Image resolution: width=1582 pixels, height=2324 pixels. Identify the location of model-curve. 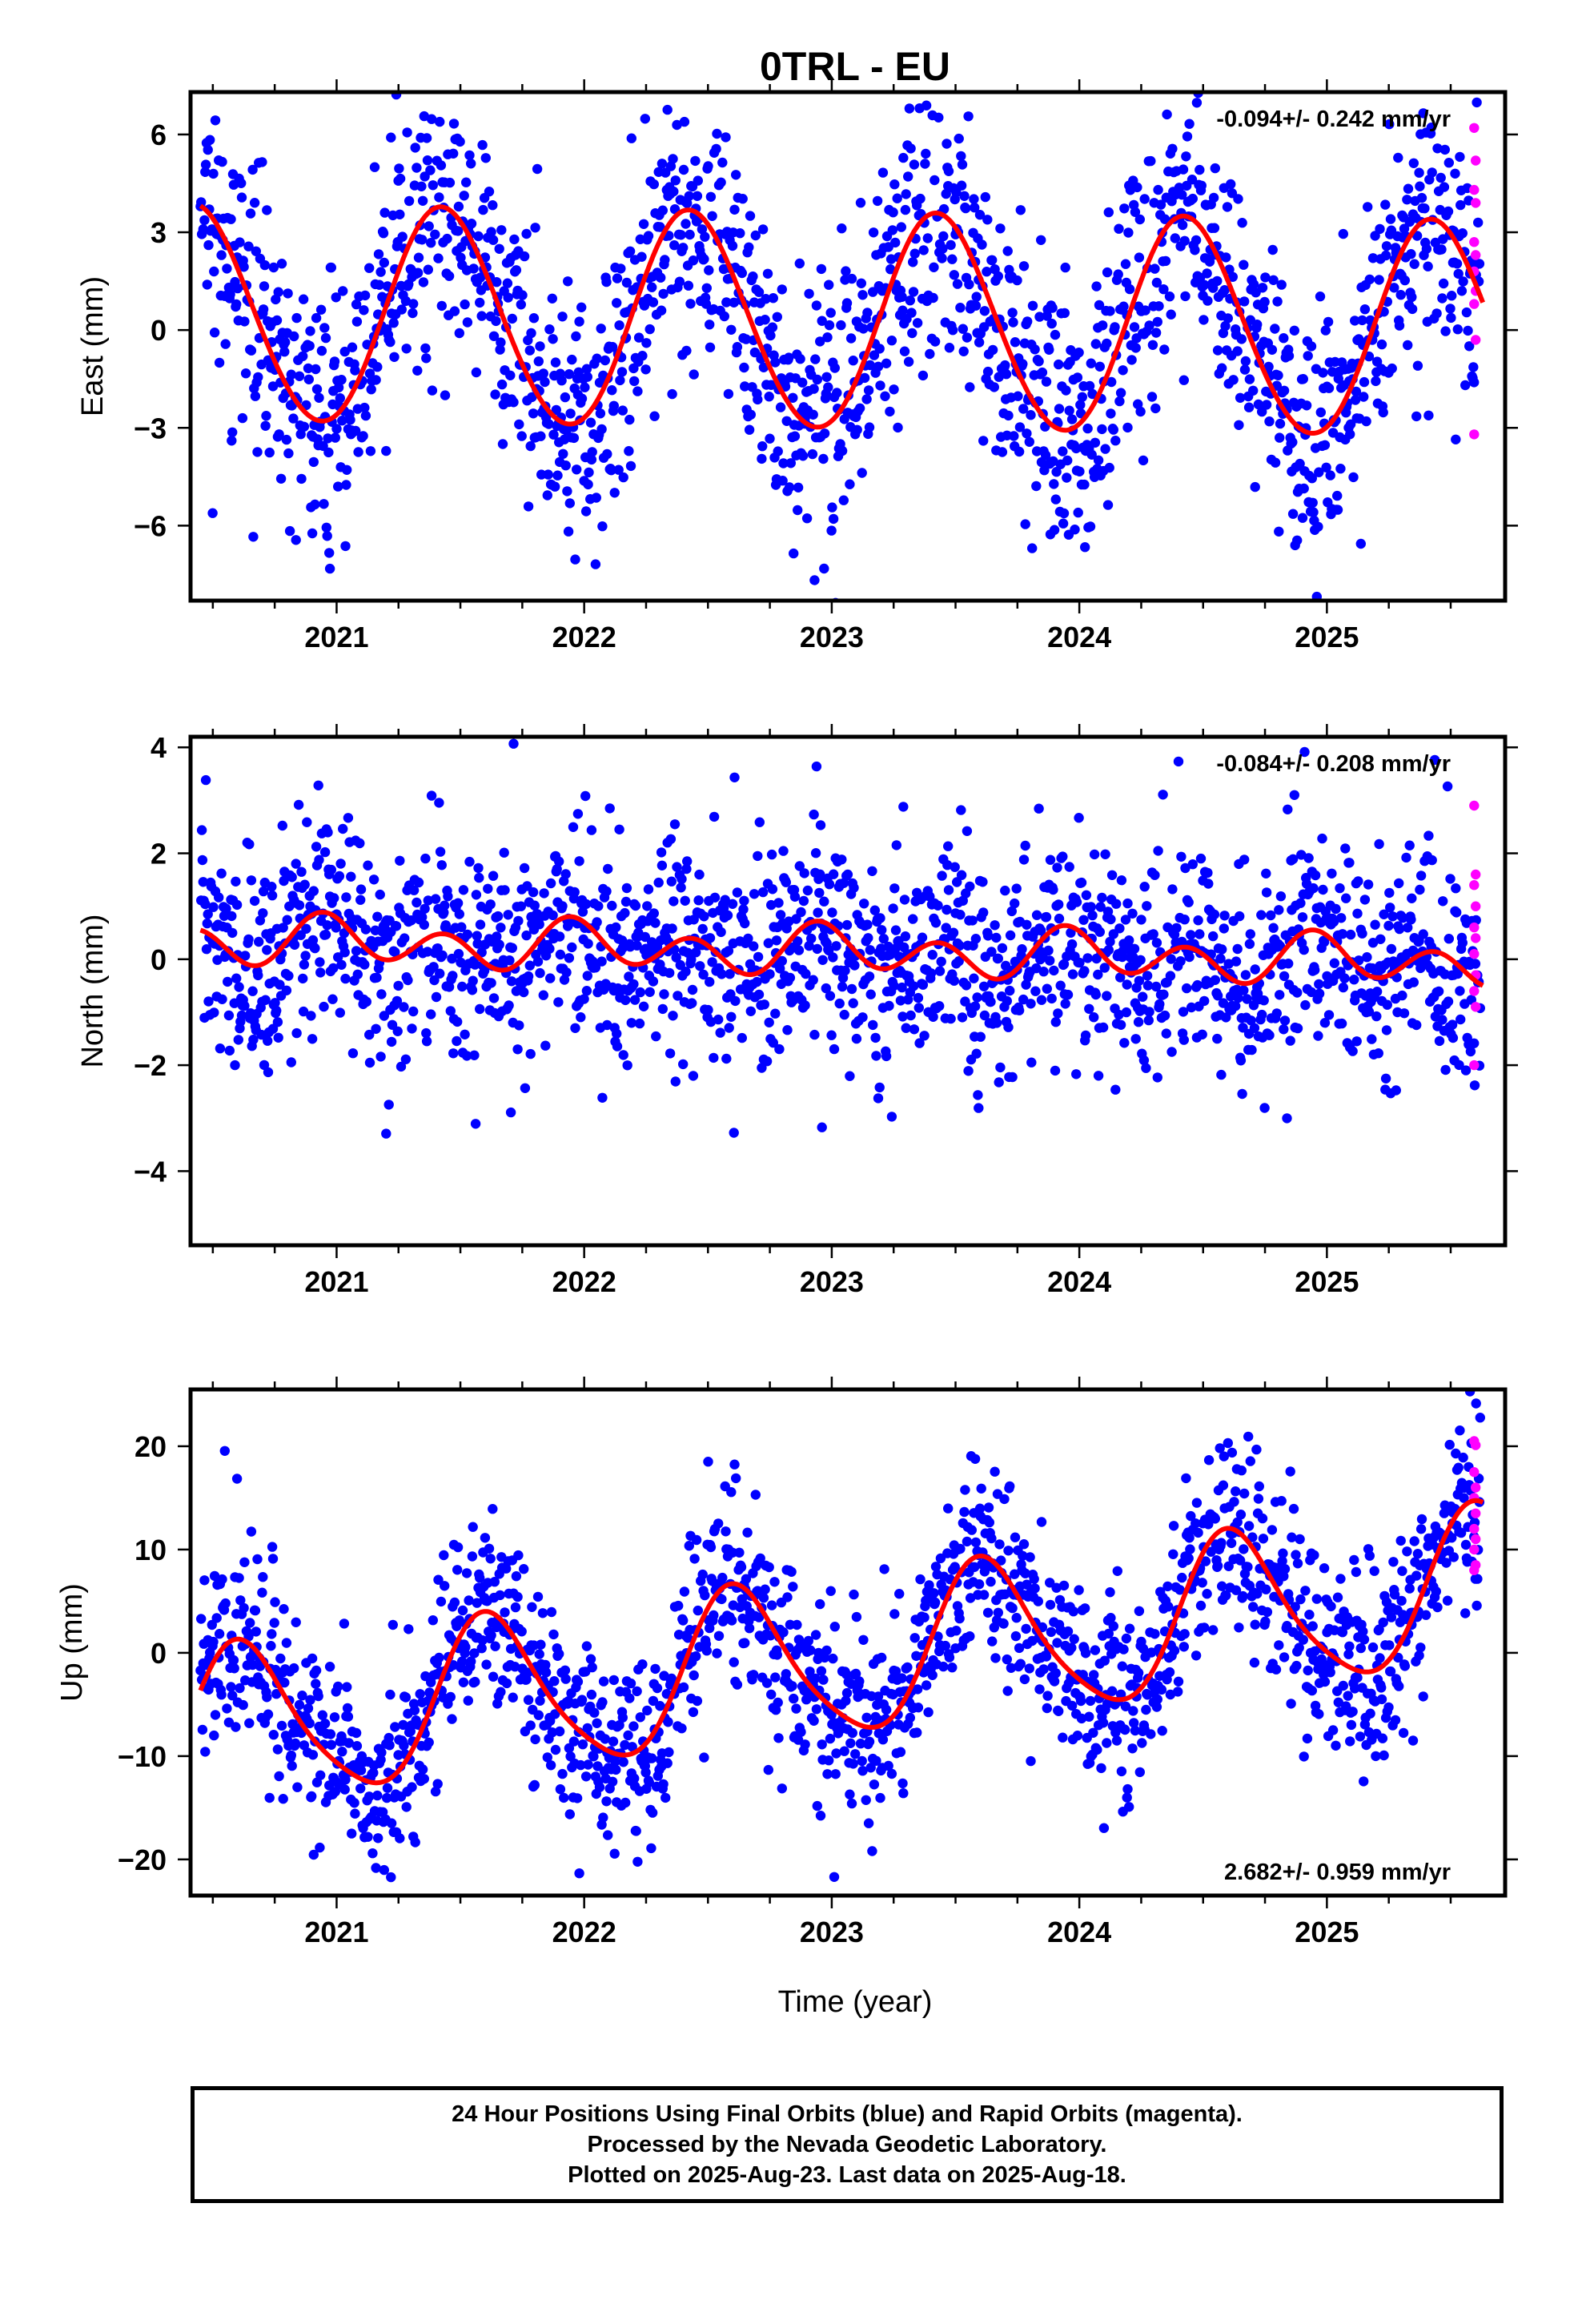
(842, 319).